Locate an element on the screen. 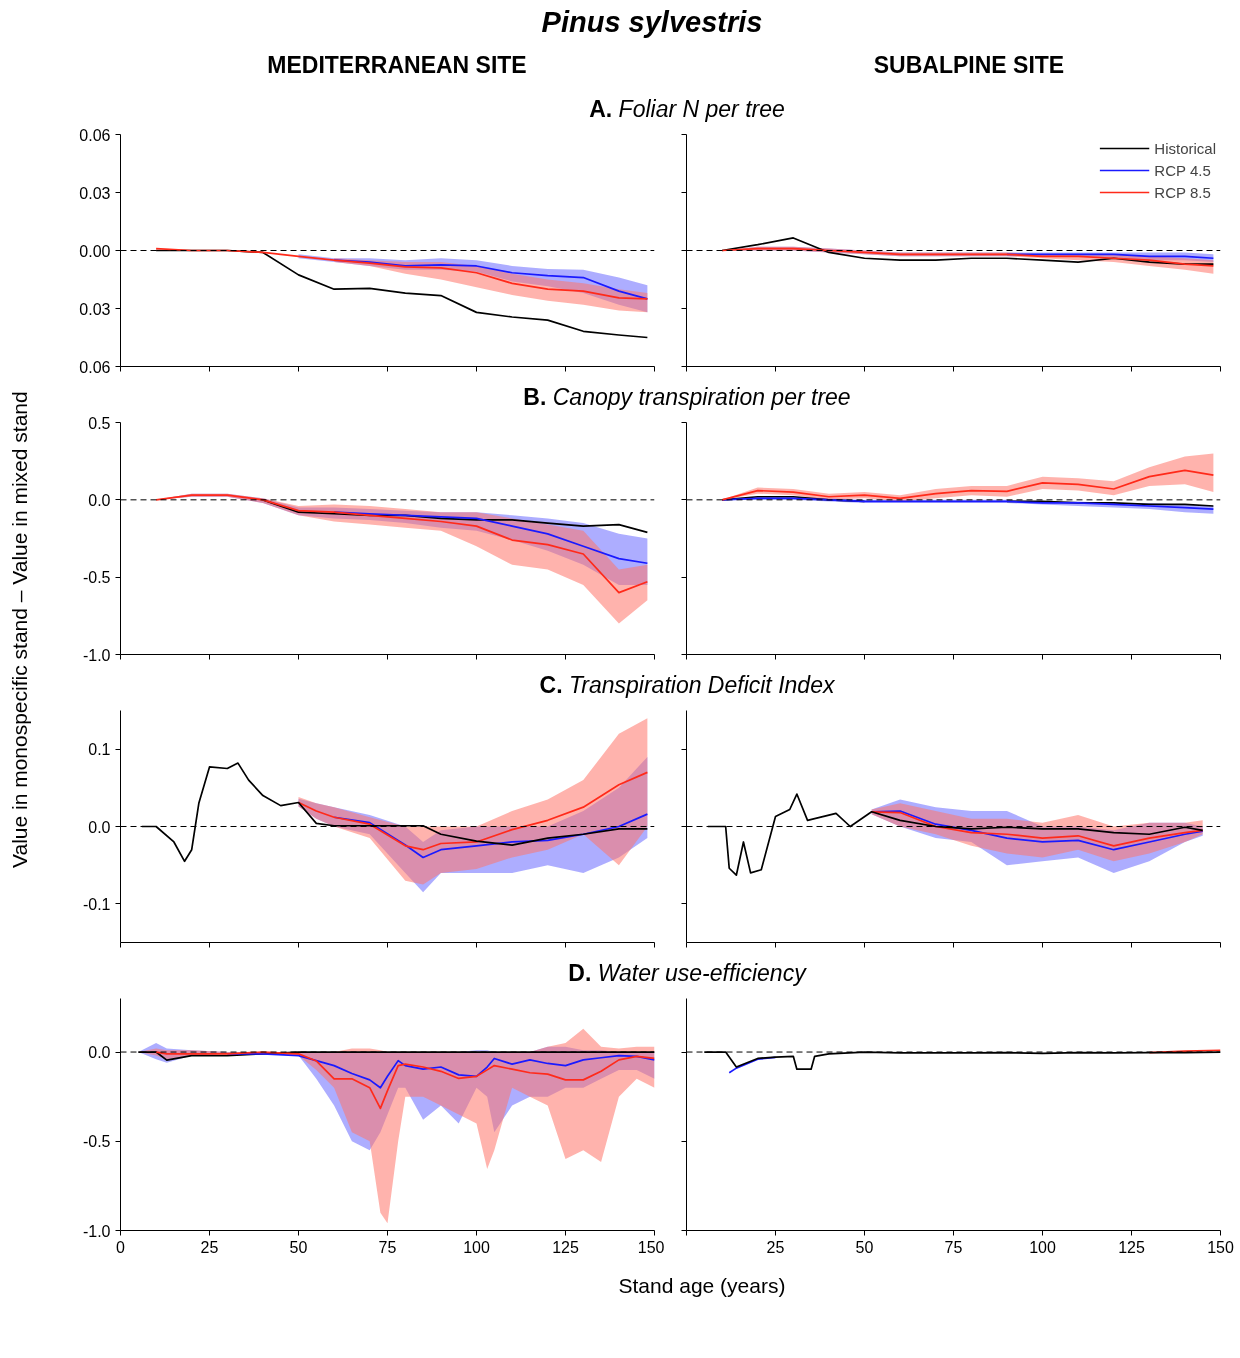  legend-label: Historical is located at coordinates (1185, 148).